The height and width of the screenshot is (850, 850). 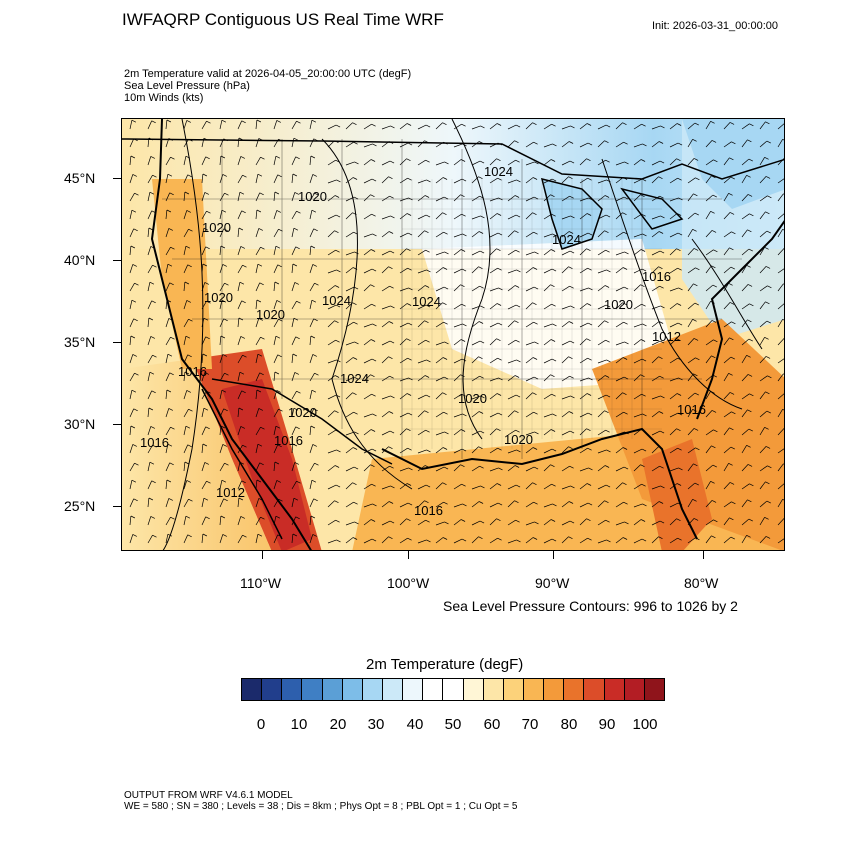 I want to click on pressure-label: 1024, so click(x=426, y=301).